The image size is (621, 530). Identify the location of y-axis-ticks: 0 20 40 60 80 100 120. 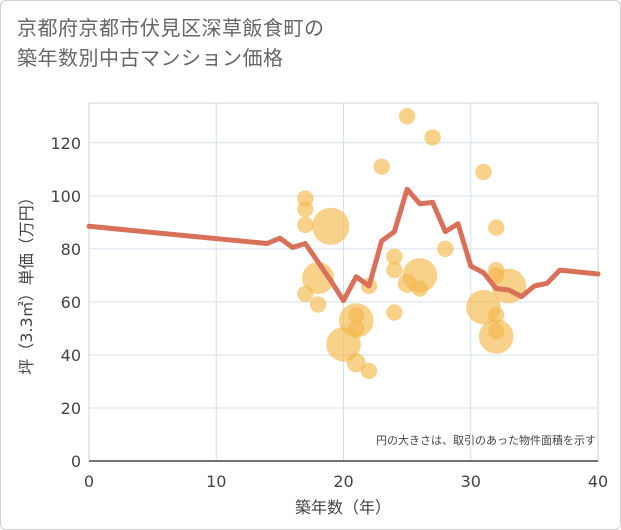
(65, 302).